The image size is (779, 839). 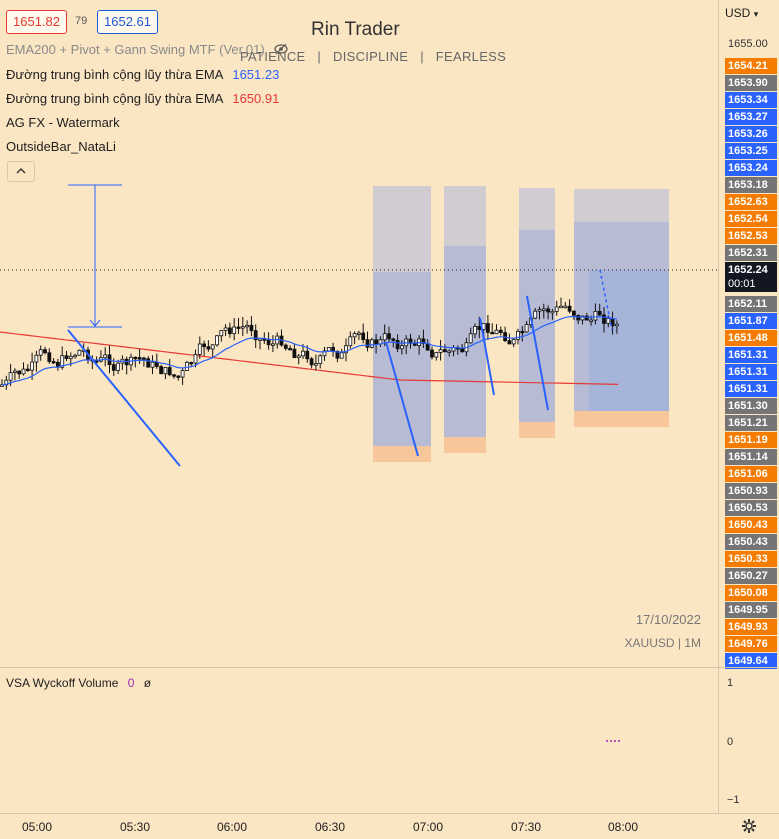 I want to click on session-range-box, so click(x=537, y=326).